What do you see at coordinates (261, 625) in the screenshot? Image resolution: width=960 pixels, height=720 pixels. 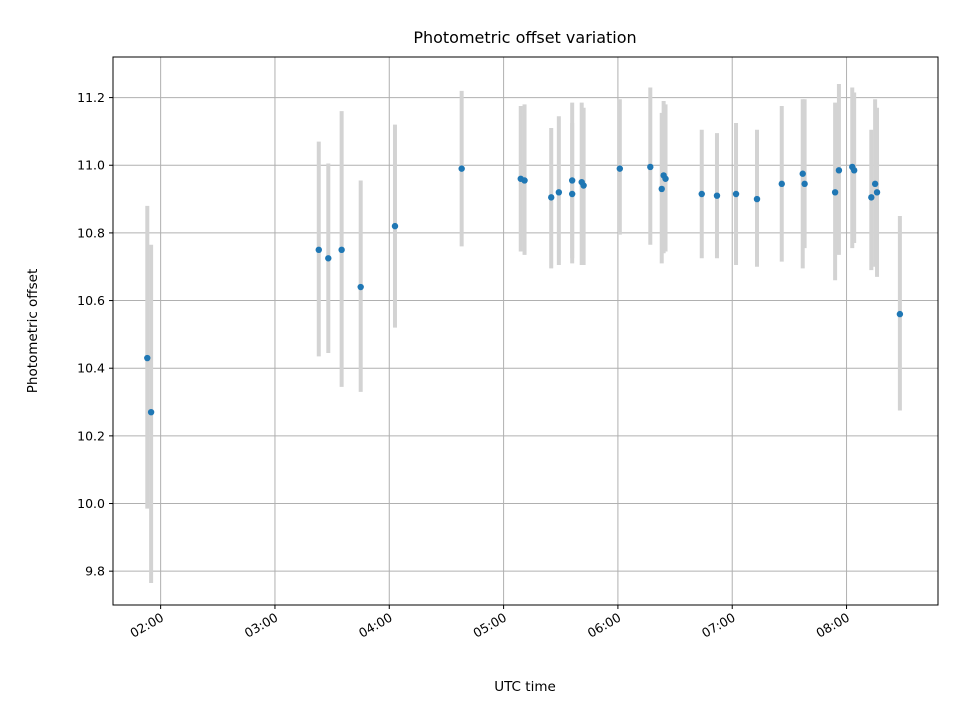 I see `x-tick-label: 03:00` at bounding box center [261, 625].